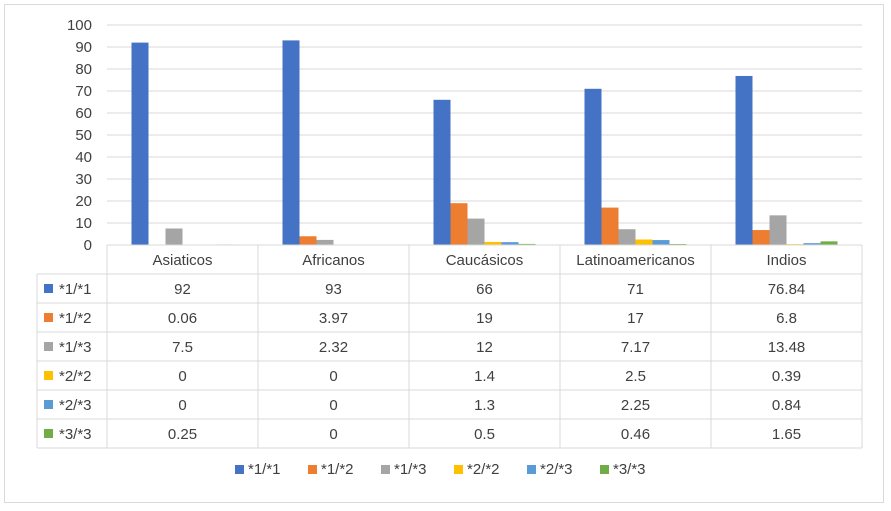 The image size is (891, 511). Describe the element at coordinates (635, 434) in the screenshot. I see `table-cell-value: 0.46` at that location.